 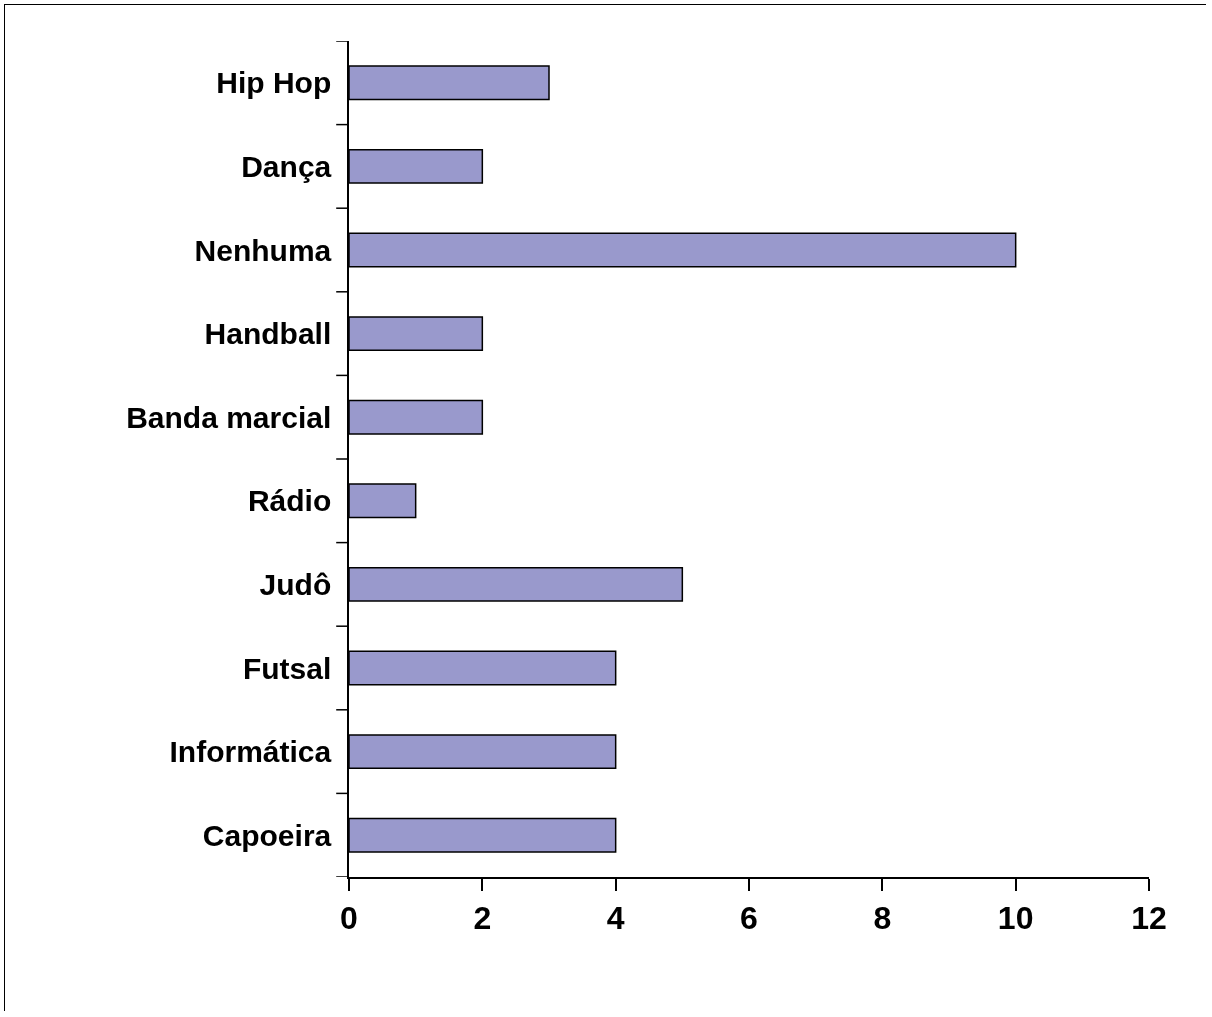 What do you see at coordinates (1015, 918) in the screenshot?
I see `x-tick-label: 10` at bounding box center [1015, 918].